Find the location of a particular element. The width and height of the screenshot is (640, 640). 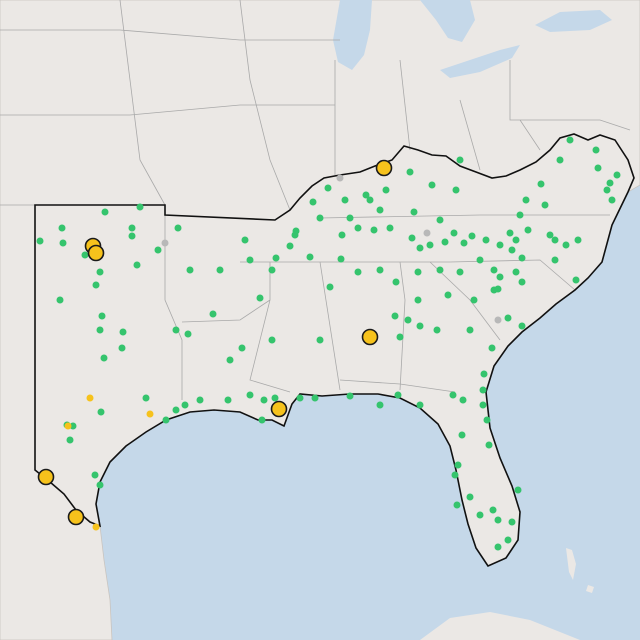

marker-gray is located at coordinates (340, 178).